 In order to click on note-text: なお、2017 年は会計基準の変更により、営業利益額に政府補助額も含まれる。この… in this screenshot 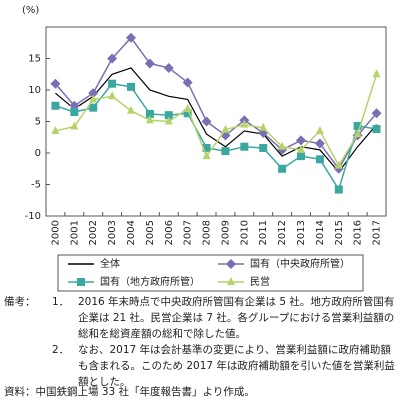, I will do `click(236, 366)`.